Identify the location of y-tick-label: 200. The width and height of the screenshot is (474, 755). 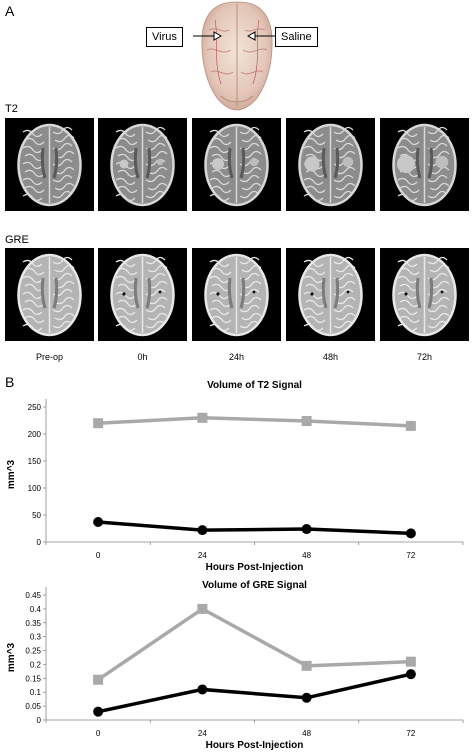
(35, 434).